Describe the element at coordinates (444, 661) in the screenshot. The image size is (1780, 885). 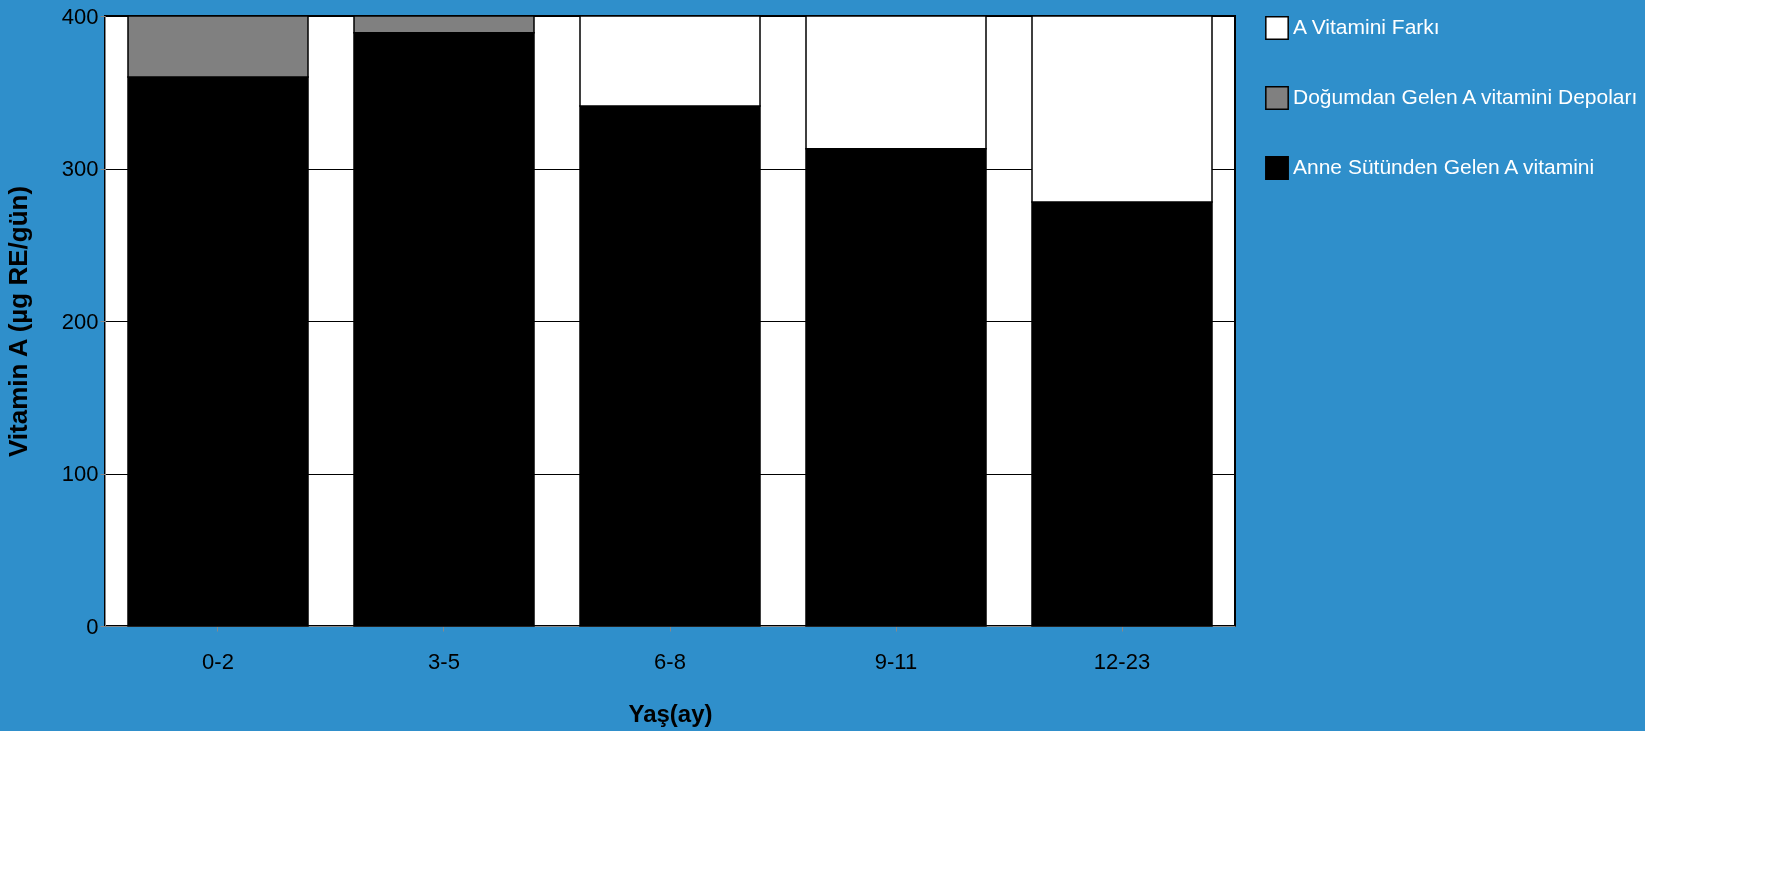
I see `x-tick-label: 3-5` at that location.